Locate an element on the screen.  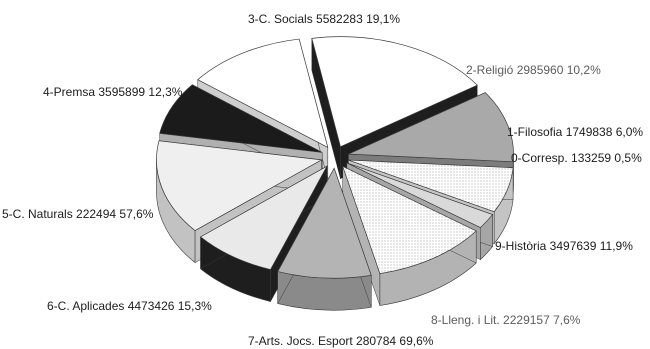
slice-aplicades is located at coordinates (239, 186).